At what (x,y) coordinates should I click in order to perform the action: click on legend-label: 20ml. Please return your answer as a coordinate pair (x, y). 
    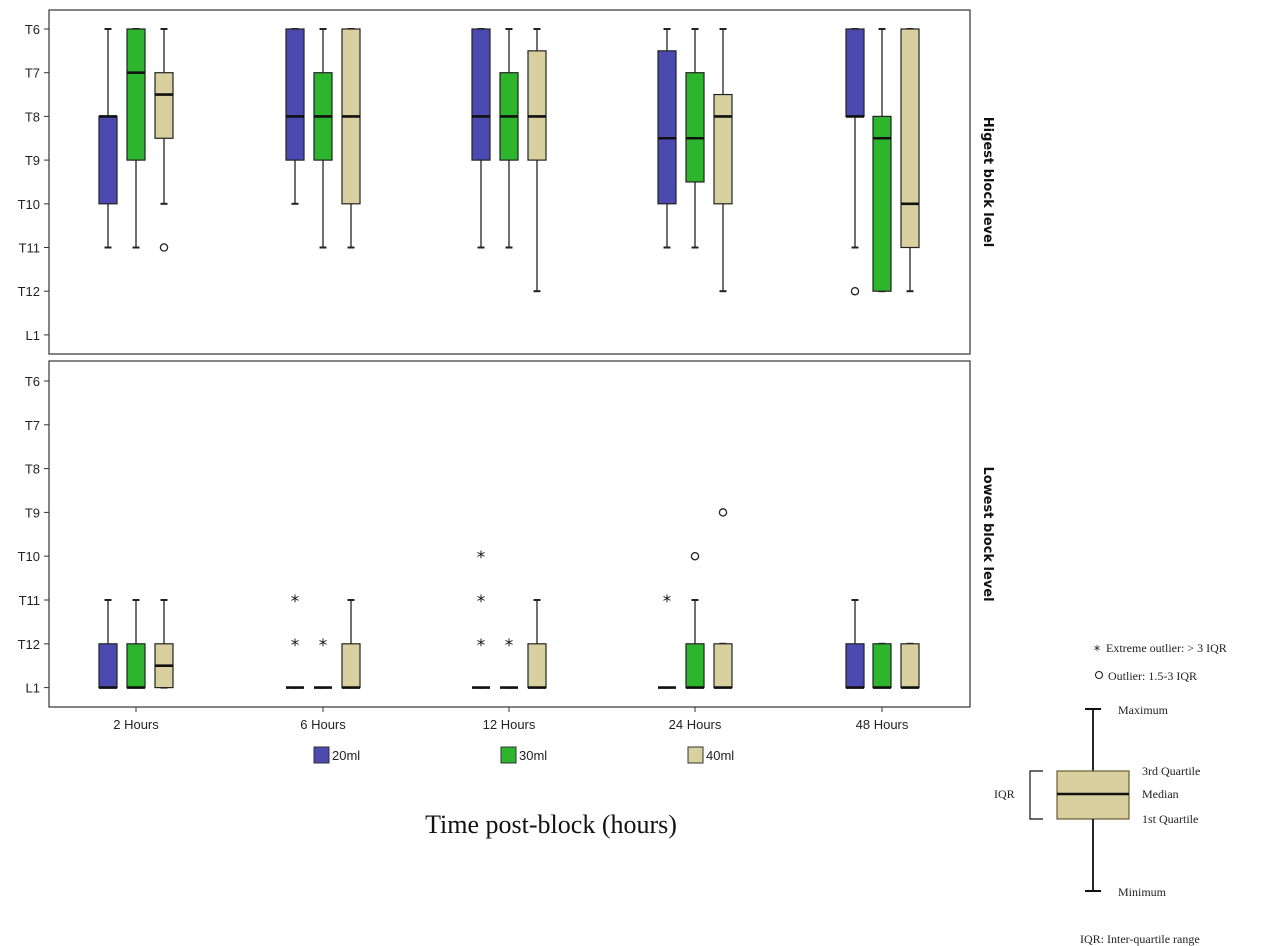
    Looking at the image, I should click on (346, 755).